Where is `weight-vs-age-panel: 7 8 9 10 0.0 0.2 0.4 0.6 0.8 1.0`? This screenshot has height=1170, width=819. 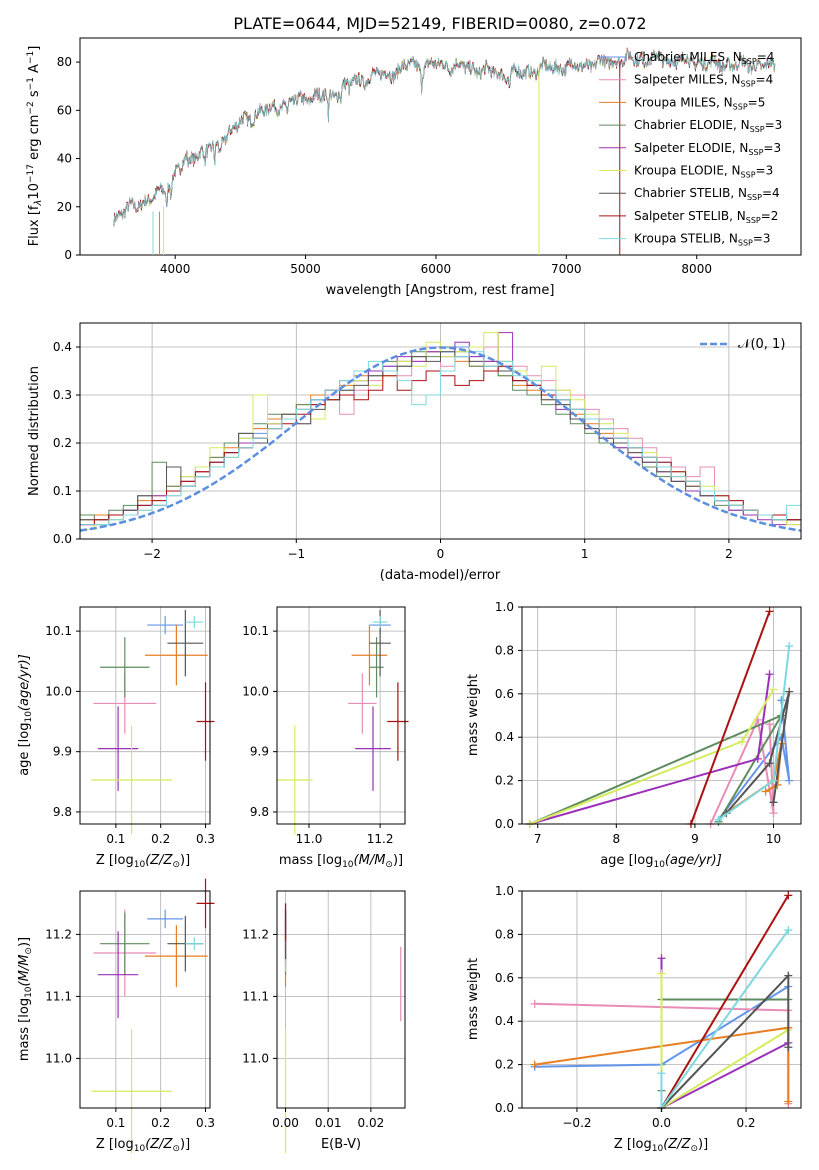
weight-vs-age-panel: 7 8 9 10 0.0 0.2 0.4 0.6 0.8 1.0 is located at coordinates (648, 723).